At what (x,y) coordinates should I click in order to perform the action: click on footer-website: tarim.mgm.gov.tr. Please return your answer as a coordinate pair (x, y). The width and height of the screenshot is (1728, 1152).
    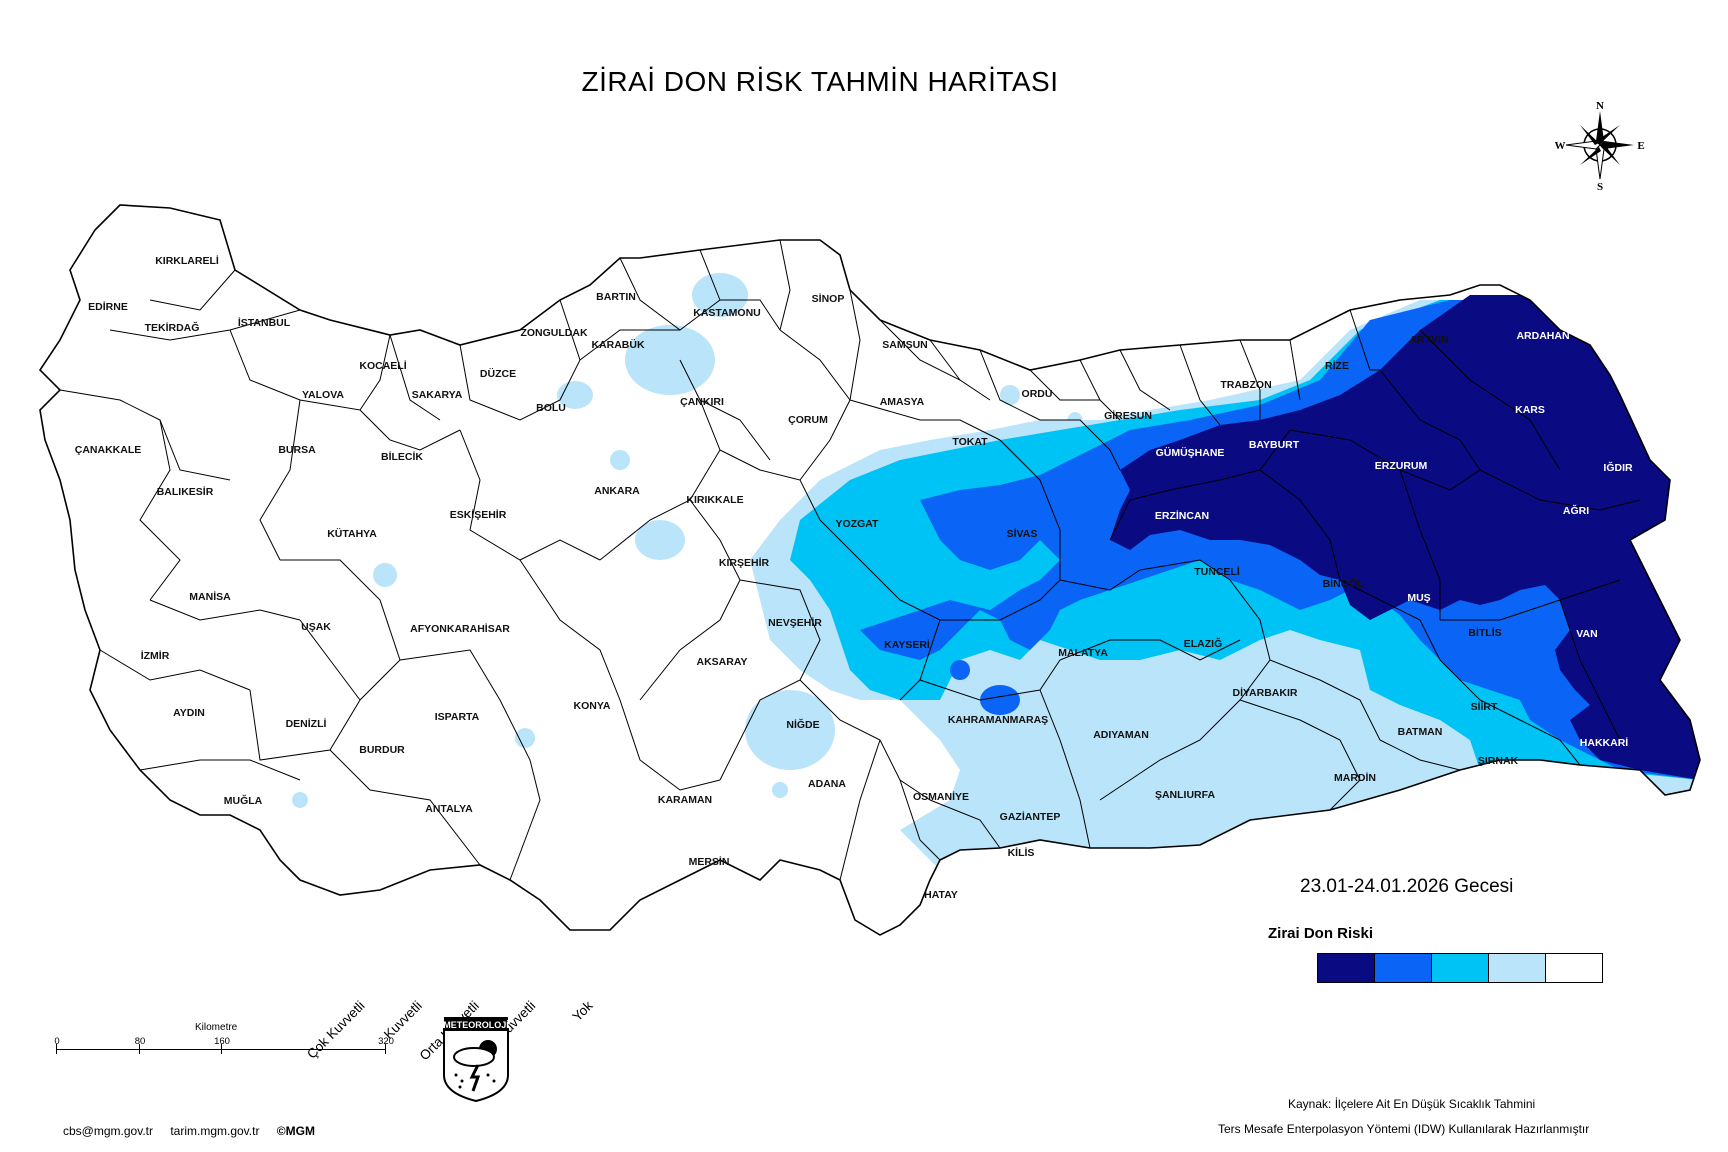
    Looking at the image, I should click on (215, 1131).